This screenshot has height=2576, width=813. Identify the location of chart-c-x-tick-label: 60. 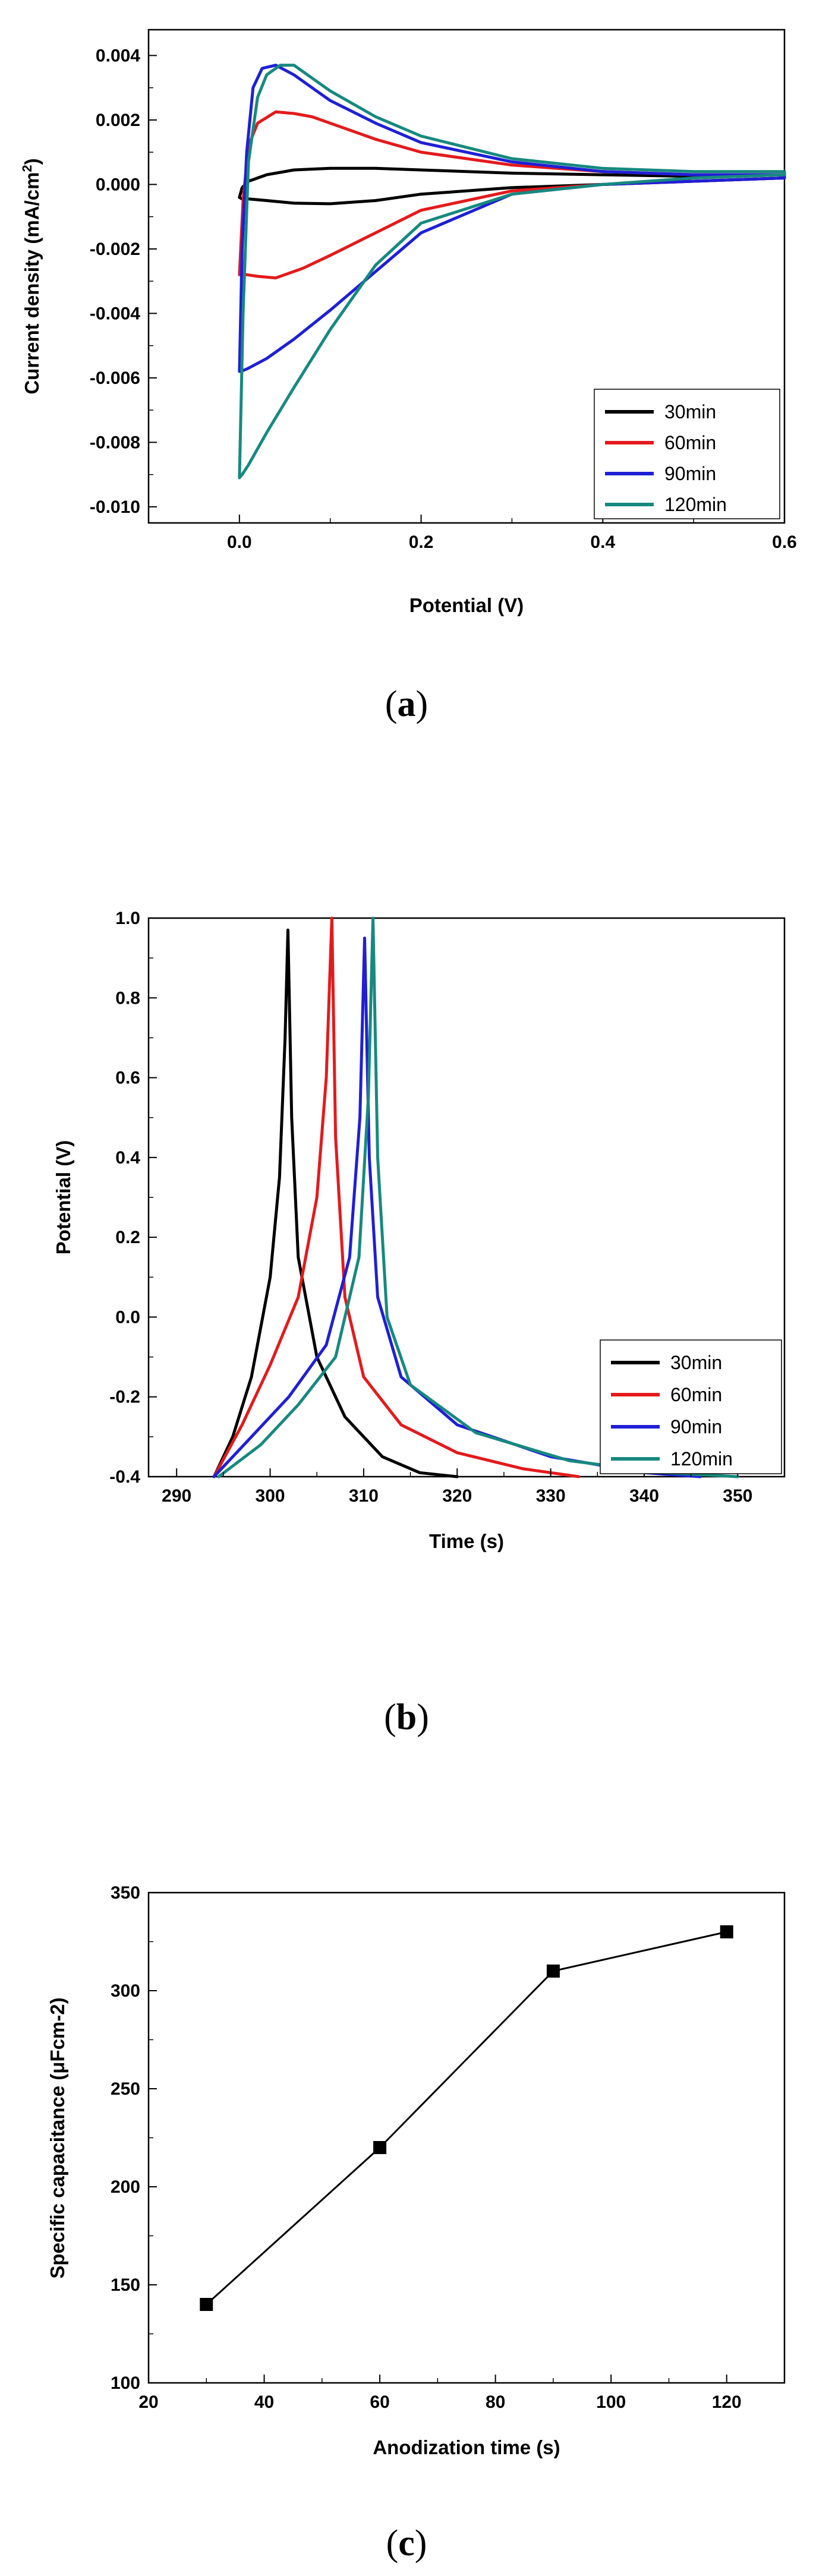
(379, 2402).